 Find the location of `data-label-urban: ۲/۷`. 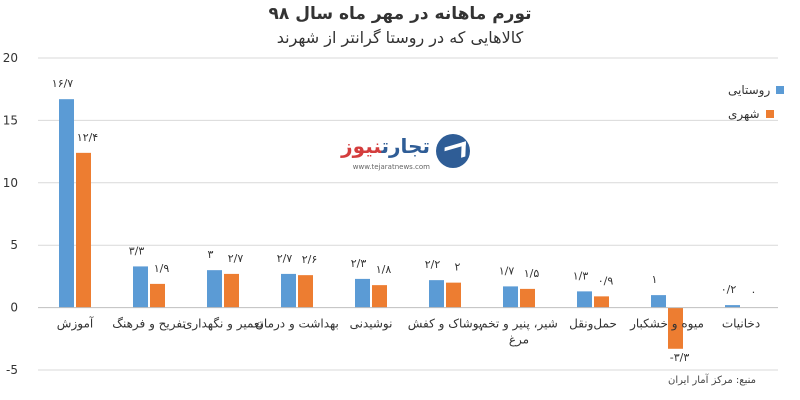

data-label-urban: ۲/۷ is located at coordinates (236, 258).